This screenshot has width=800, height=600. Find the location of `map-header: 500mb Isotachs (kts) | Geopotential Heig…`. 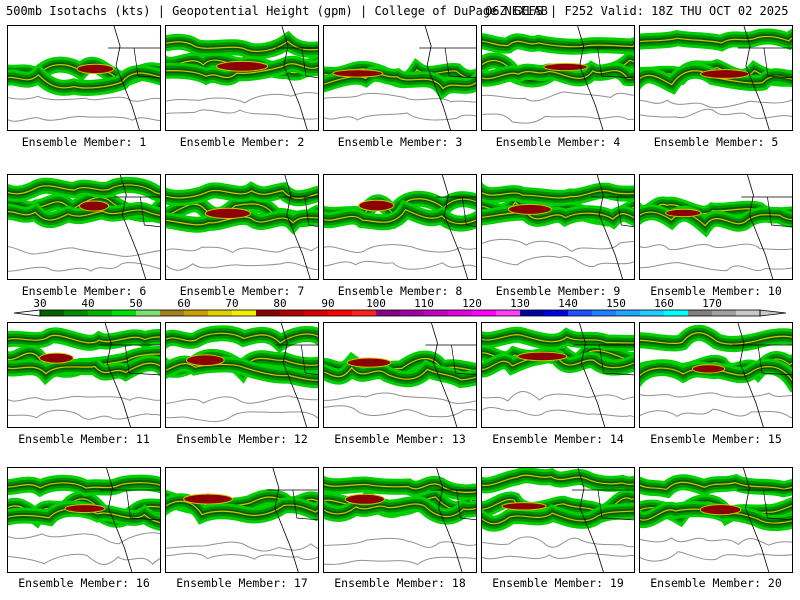

map-header: 500mb Isotachs (kts) | Geopotential Heig… is located at coordinates (400, 11).